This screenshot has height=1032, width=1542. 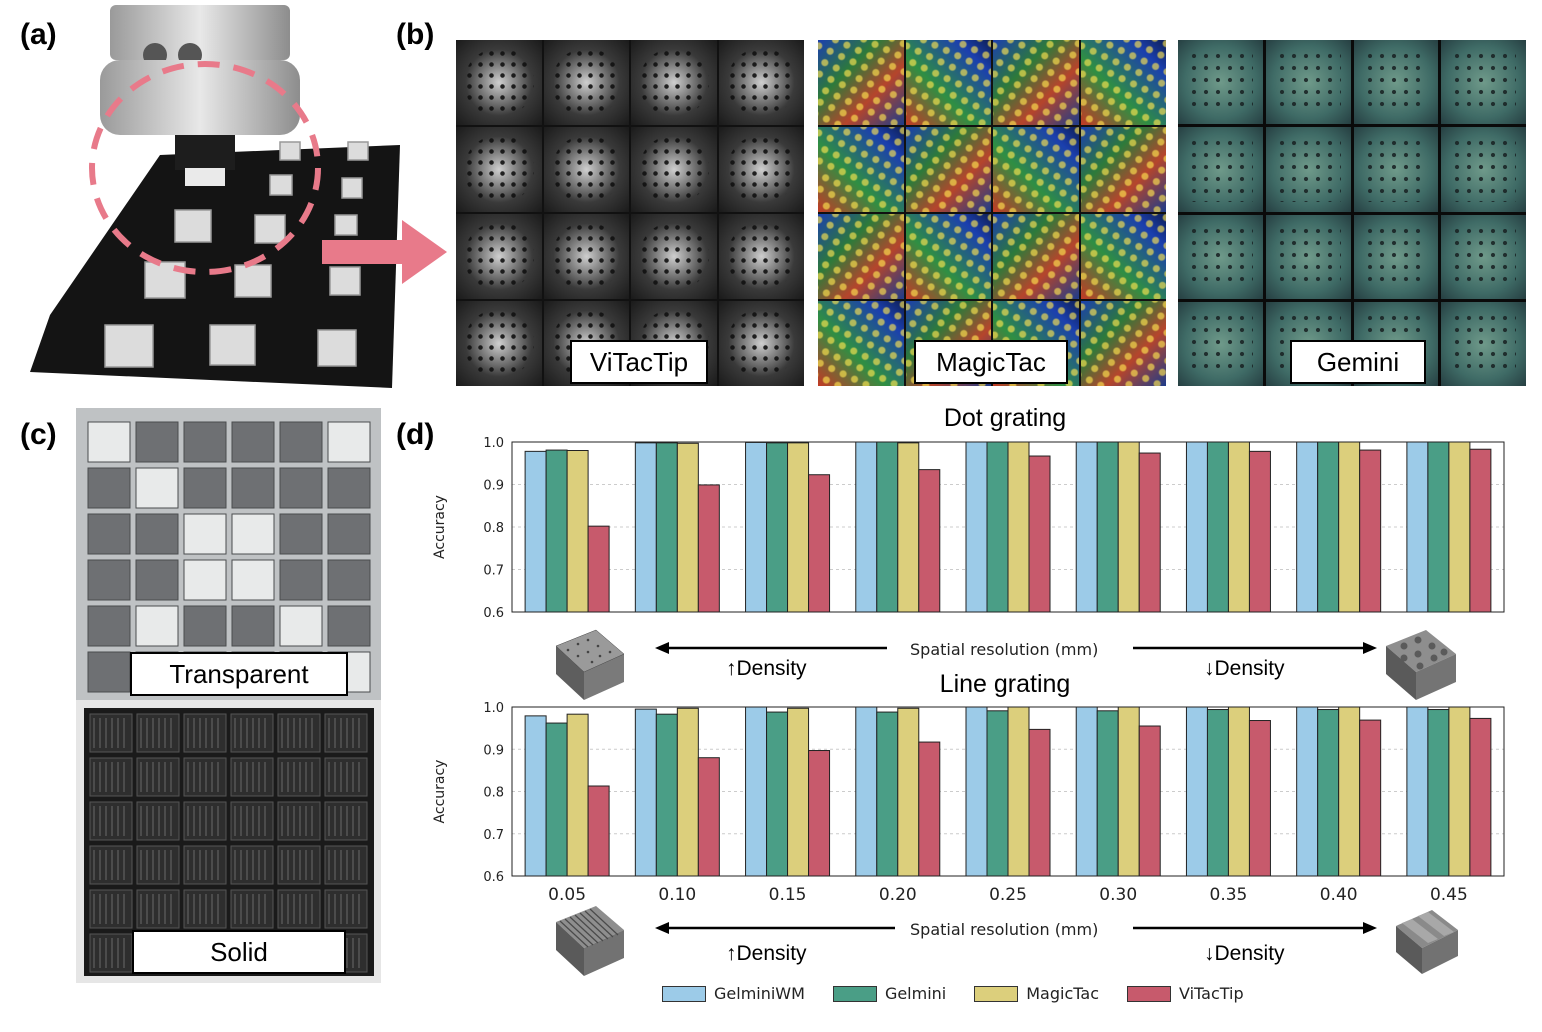 I want to click on line-grating-sample-icon, so click(x=1427, y=942).